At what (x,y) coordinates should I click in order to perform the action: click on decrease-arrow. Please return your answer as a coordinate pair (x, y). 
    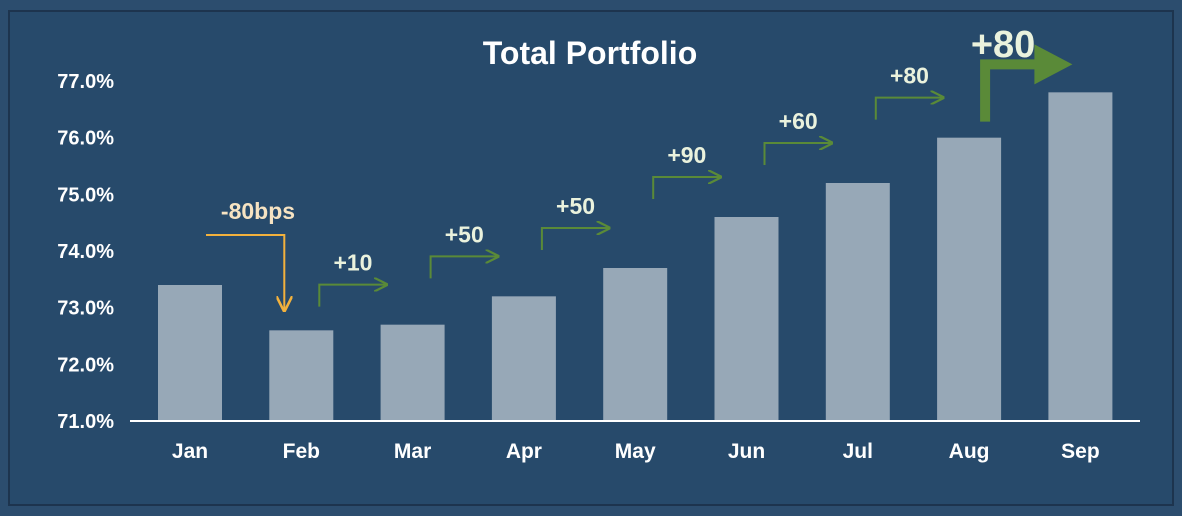
    Looking at the image, I should click on (245, 272).